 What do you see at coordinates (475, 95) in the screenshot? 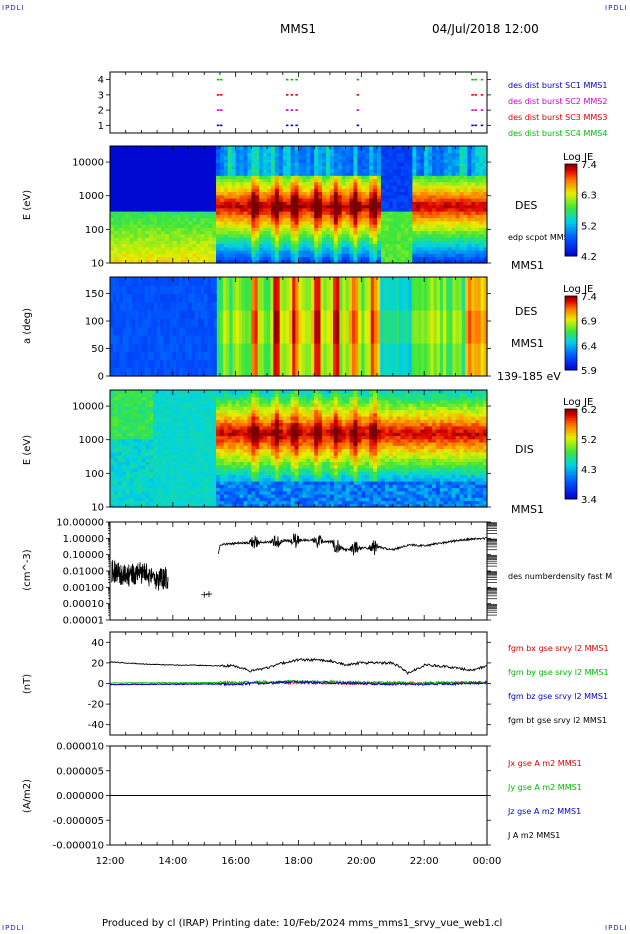
I see `burst-marker` at bounding box center [475, 95].